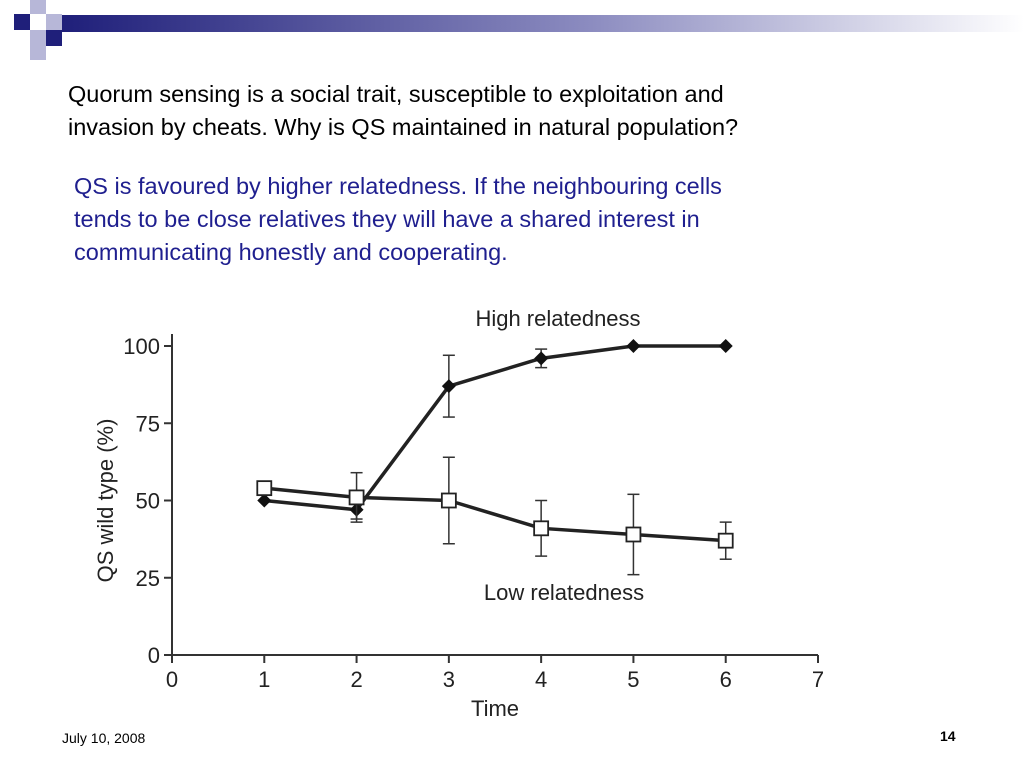 The image size is (1024, 768). What do you see at coordinates (948, 736) in the screenshot?
I see `slide-number: 14` at bounding box center [948, 736].